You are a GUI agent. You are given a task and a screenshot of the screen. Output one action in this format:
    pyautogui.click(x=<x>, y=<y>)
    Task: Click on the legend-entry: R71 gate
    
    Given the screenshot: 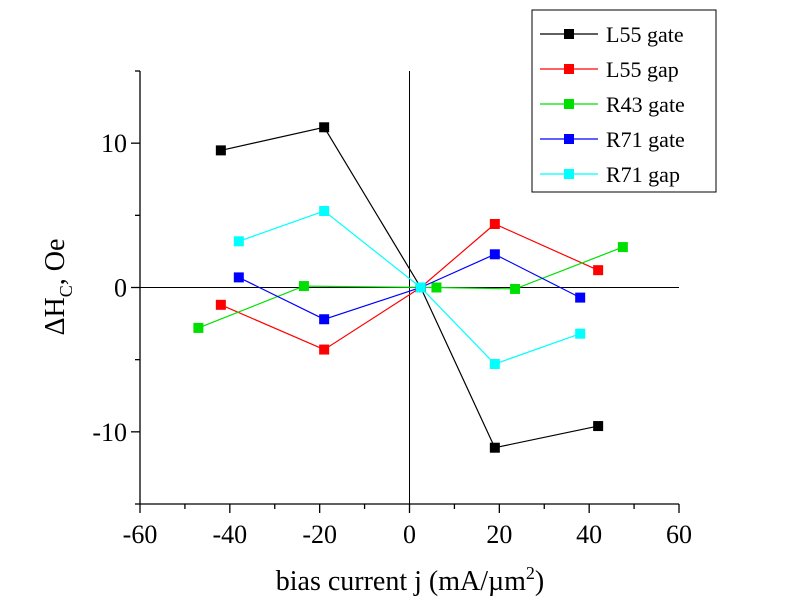 What is the action you would take?
    pyautogui.click(x=612, y=139)
    